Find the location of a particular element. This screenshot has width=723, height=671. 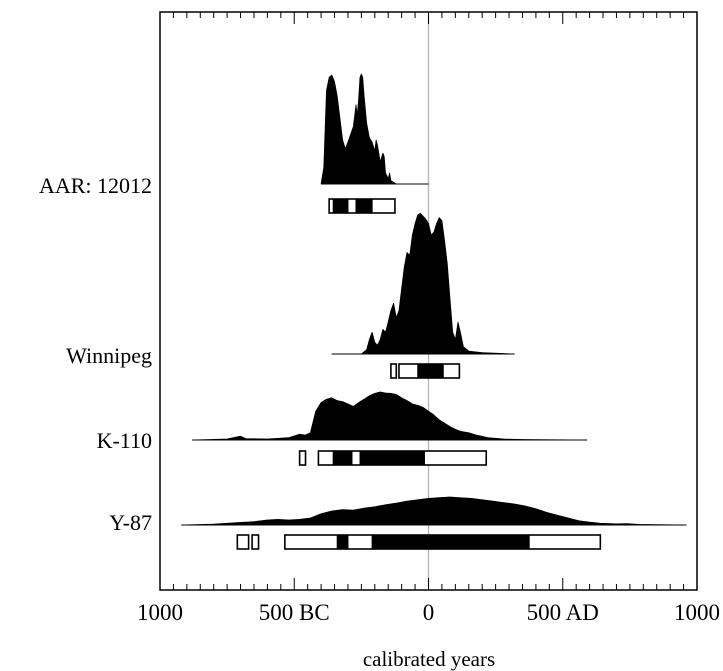

x-axis-title: calibrated years is located at coordinates (429, 659).